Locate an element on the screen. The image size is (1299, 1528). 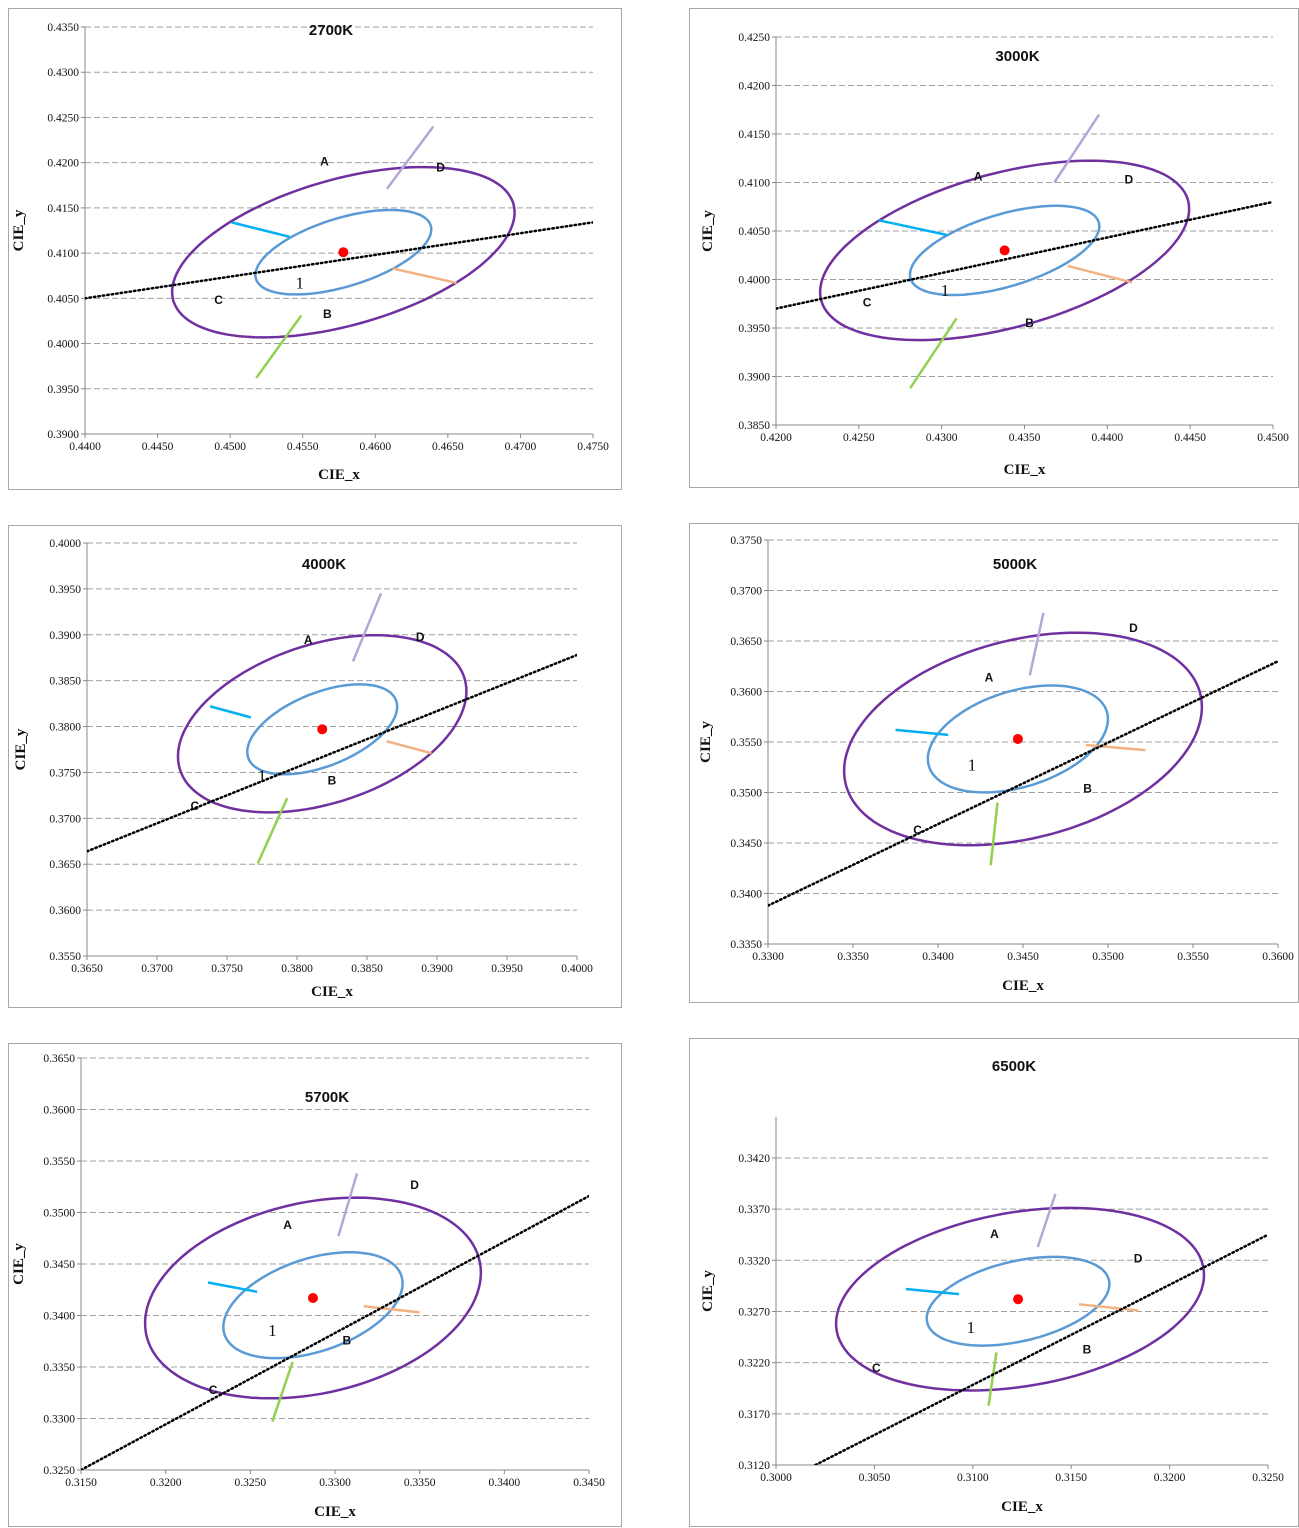
y-tick-label: 0.4050 is located at coordinates (754, 232).